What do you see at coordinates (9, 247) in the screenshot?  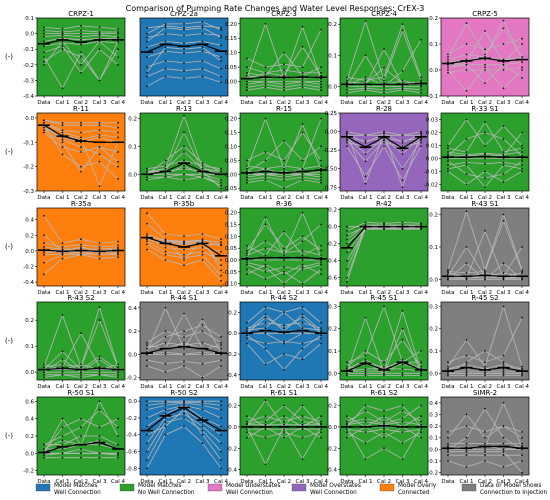 I see `y-axis-label: (-)` at bounding box center [9, 247].